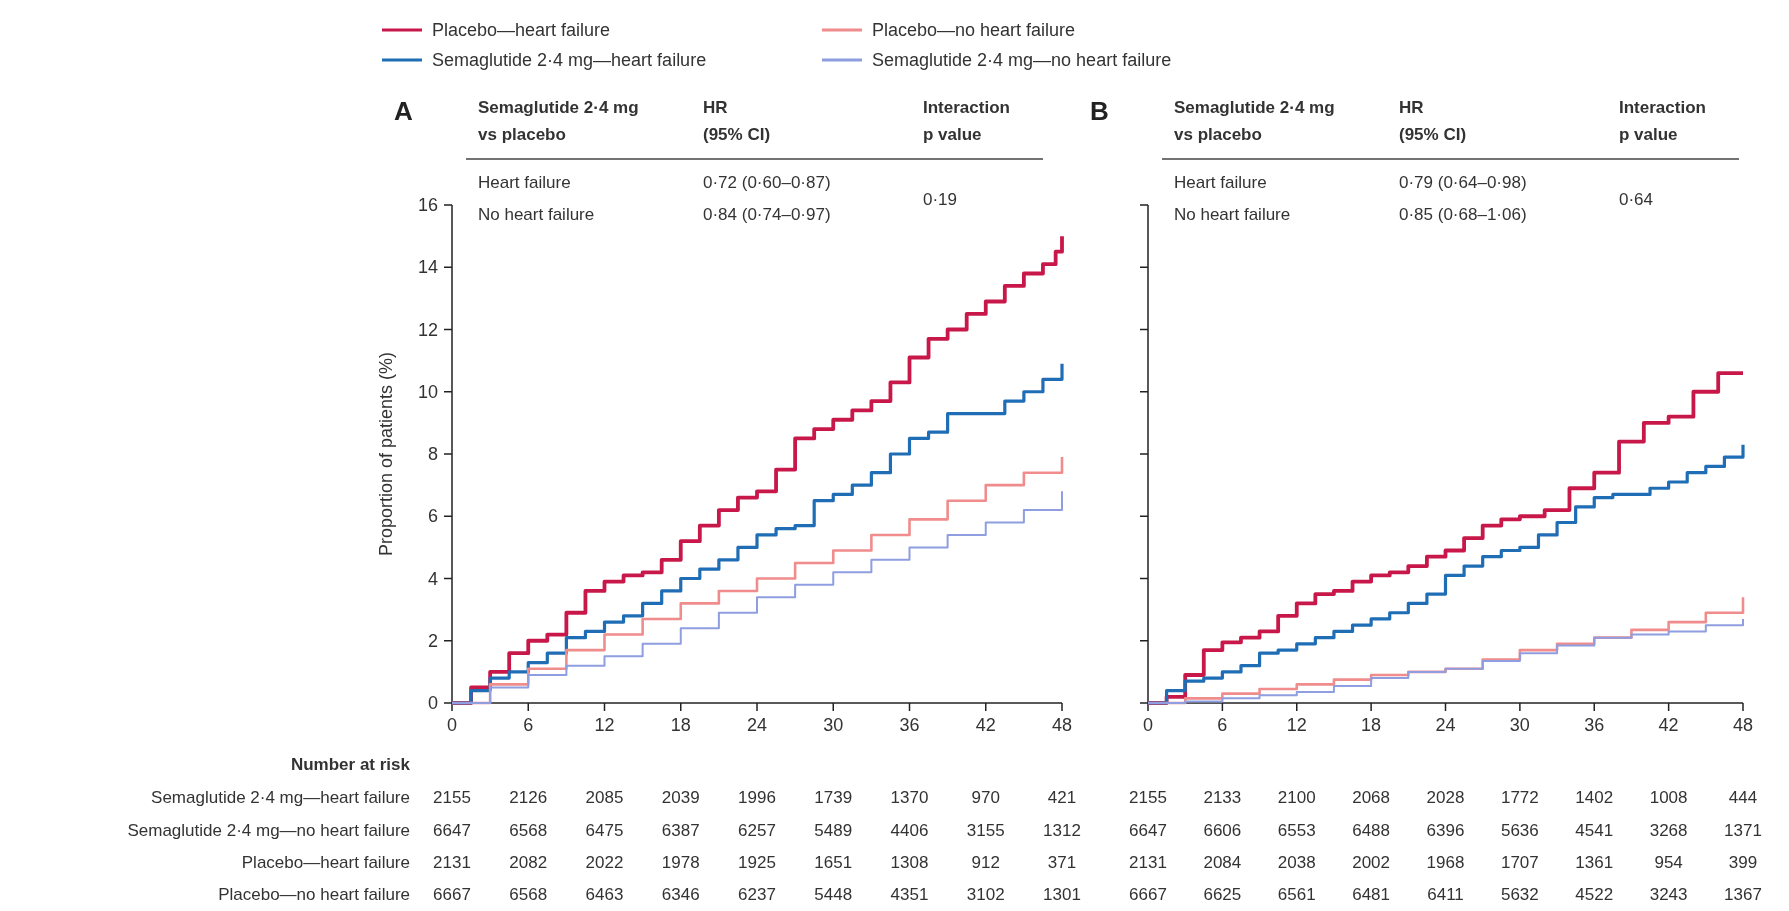 The width and height of the screenshot is (1789, 911). I want to click on y-tick-label: 0, so click(432, 703).